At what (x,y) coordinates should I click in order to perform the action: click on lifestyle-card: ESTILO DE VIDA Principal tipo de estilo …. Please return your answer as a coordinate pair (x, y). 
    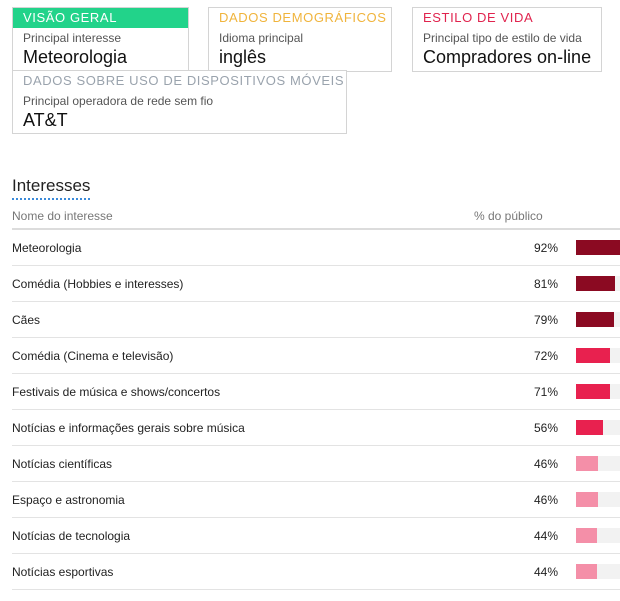
    Looking at the image, I should click on (507, 39).